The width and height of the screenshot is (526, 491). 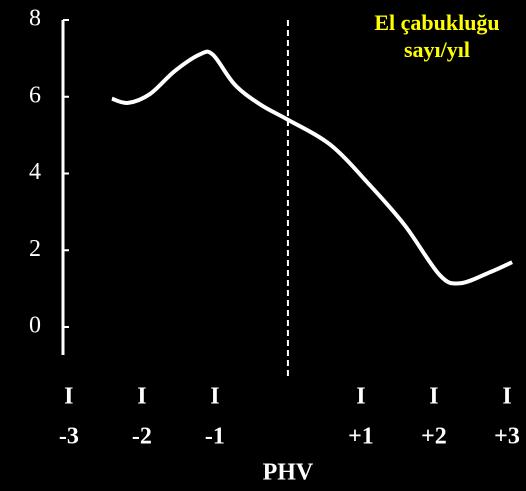 I want to click on x-tick-label: -1, so click(x=215, y=437).